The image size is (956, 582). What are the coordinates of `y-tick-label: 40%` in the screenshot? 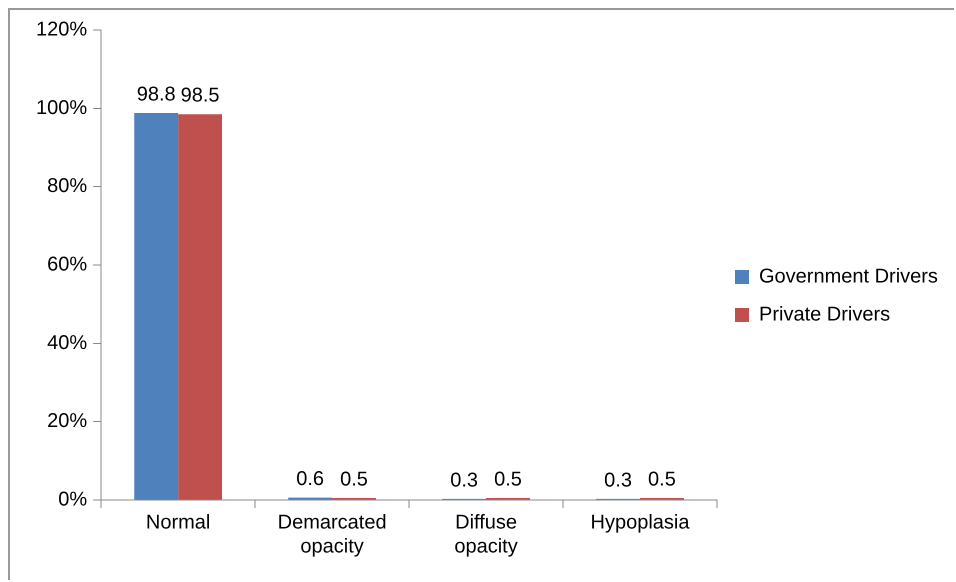 It's located at (67, 343).